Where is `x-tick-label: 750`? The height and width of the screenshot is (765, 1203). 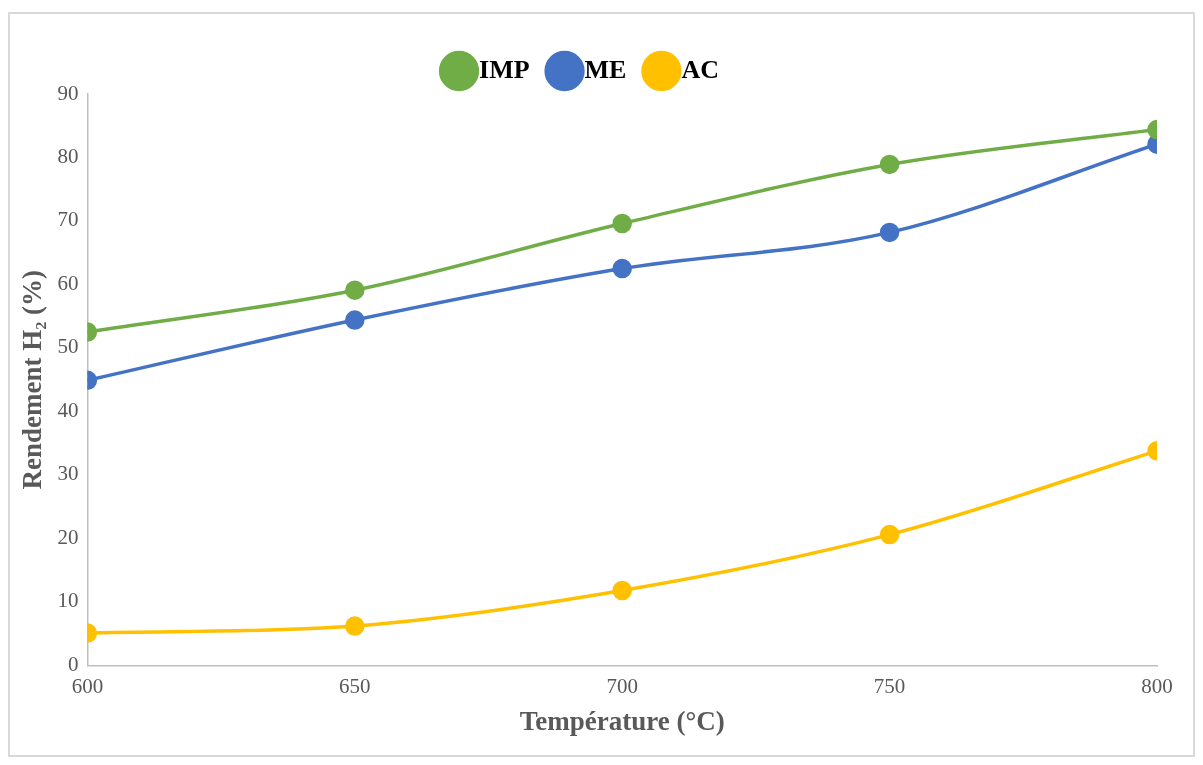
x-tick-label: 750 is located at coordinates (889, 685).